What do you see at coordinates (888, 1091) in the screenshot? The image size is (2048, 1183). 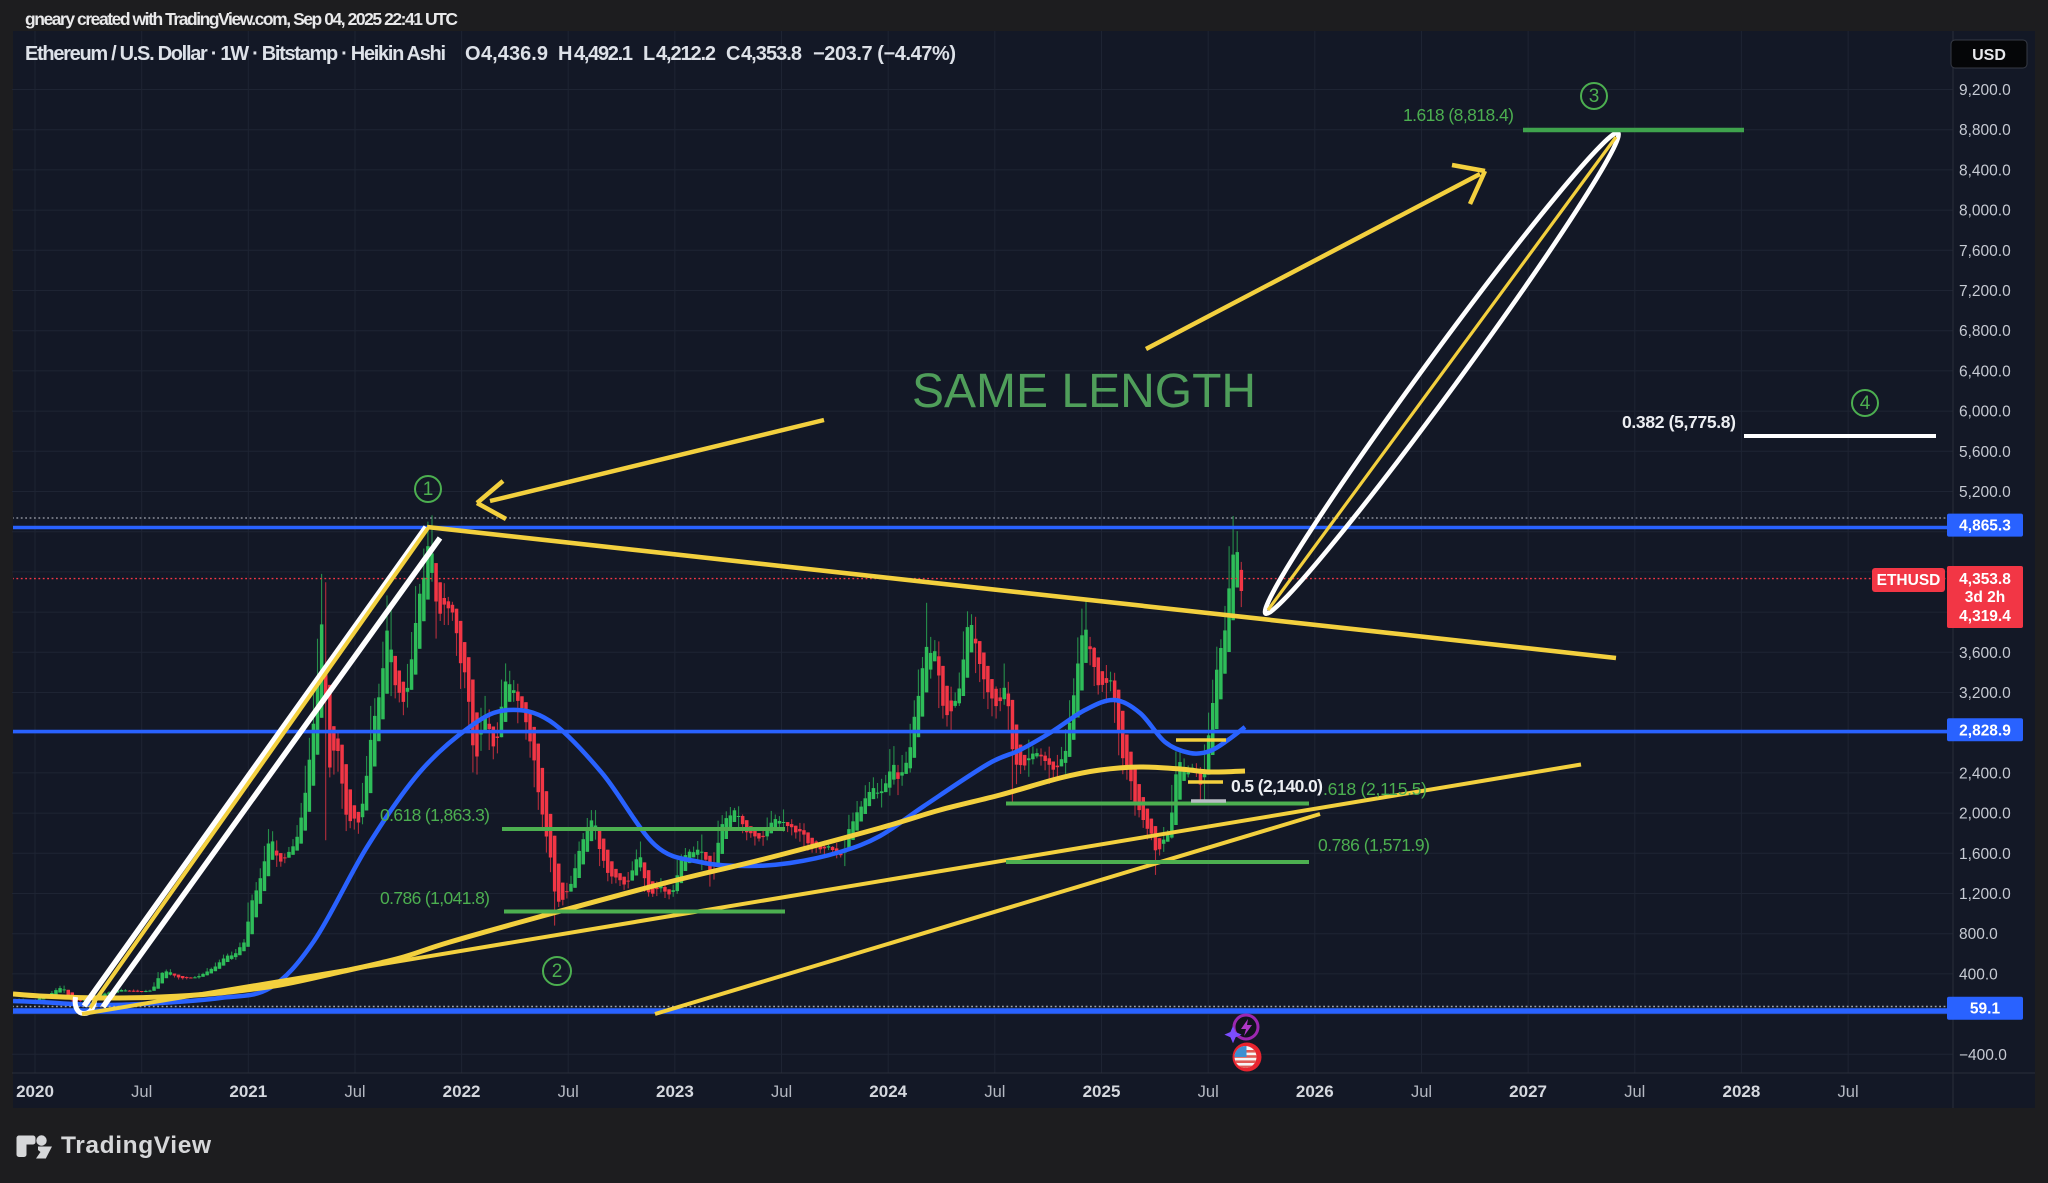 I see `svg-text: 2024` at bounding box center [888, 1091].